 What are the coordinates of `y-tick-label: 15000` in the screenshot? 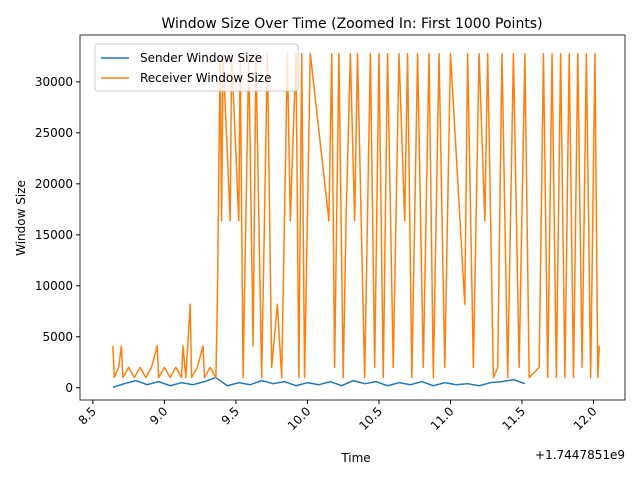 It's located at (54, 235).